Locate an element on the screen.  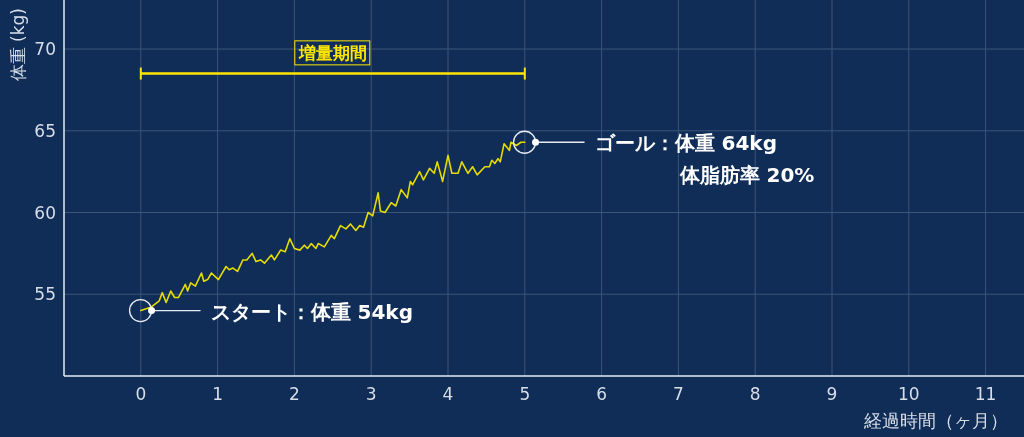
x-tick-label: 4 is located at coordinates (448, 394).